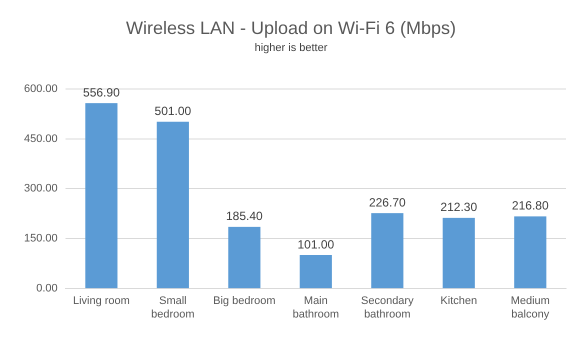 This screenshot has height=339, width=588. What do you see at coordinates (41, 138) in the screenshot?
I see `y-tick-label: 450.00` at bounding box center [41, 138].